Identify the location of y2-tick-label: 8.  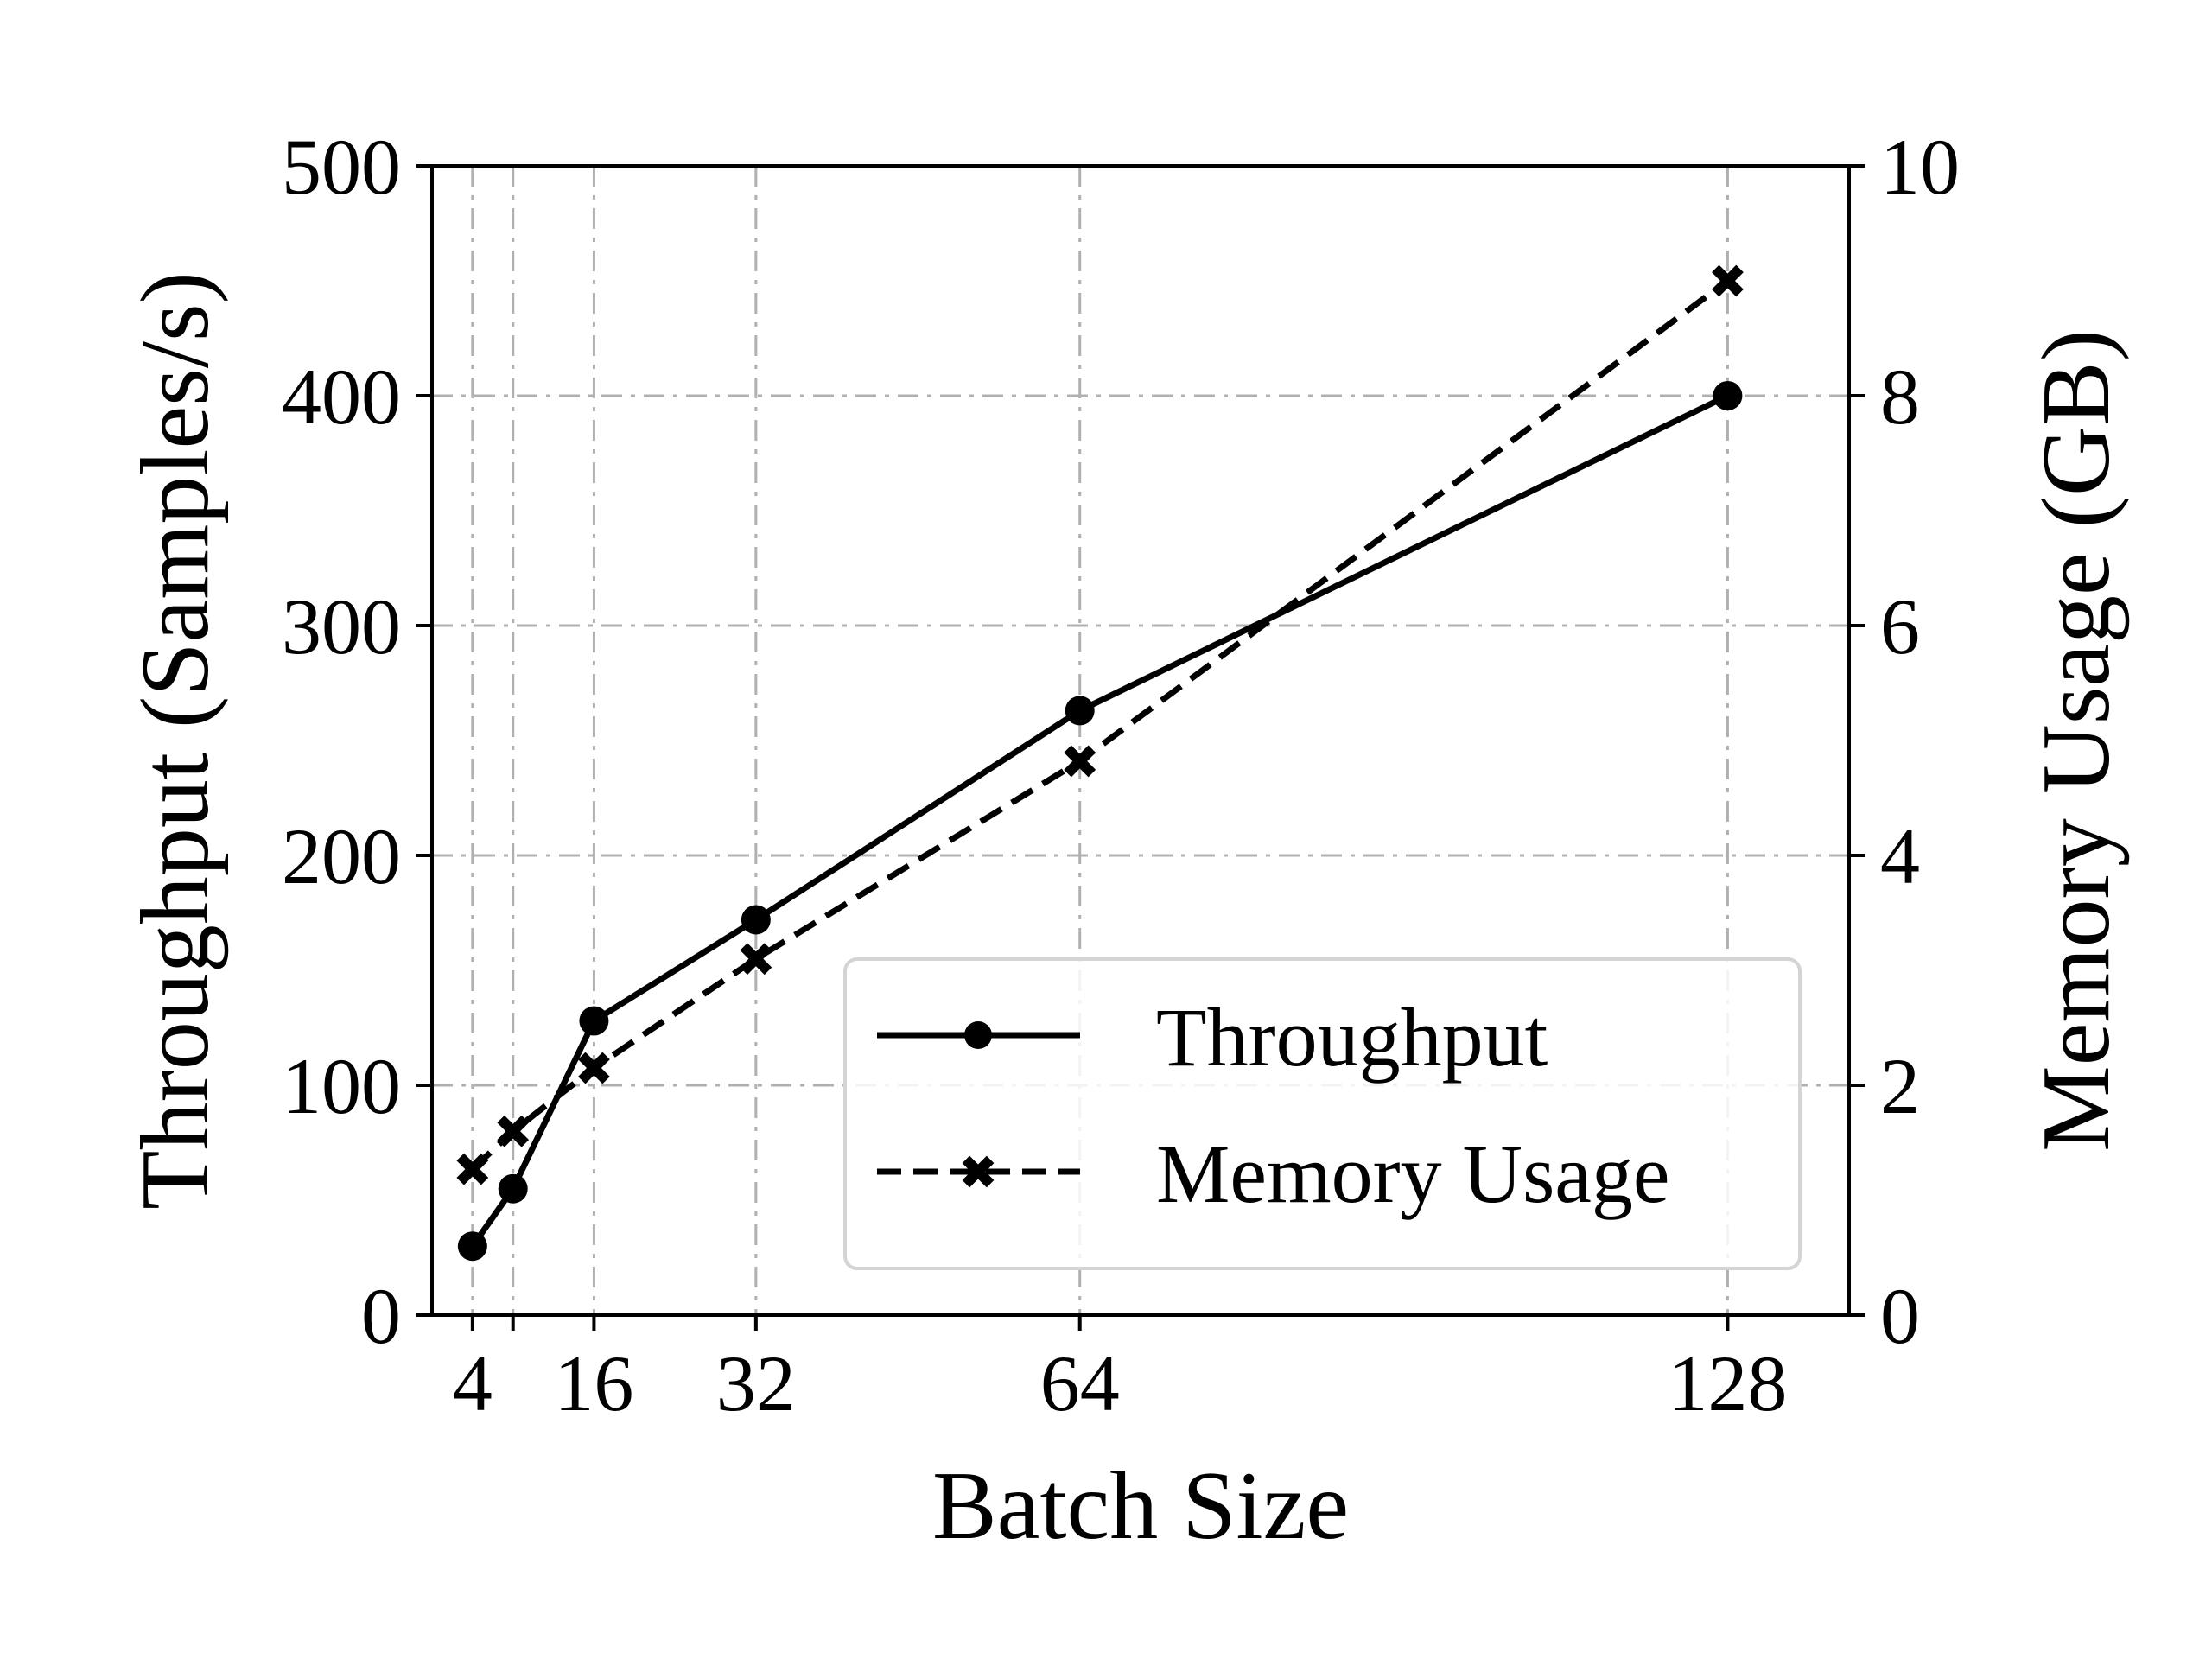
(1900, 397).